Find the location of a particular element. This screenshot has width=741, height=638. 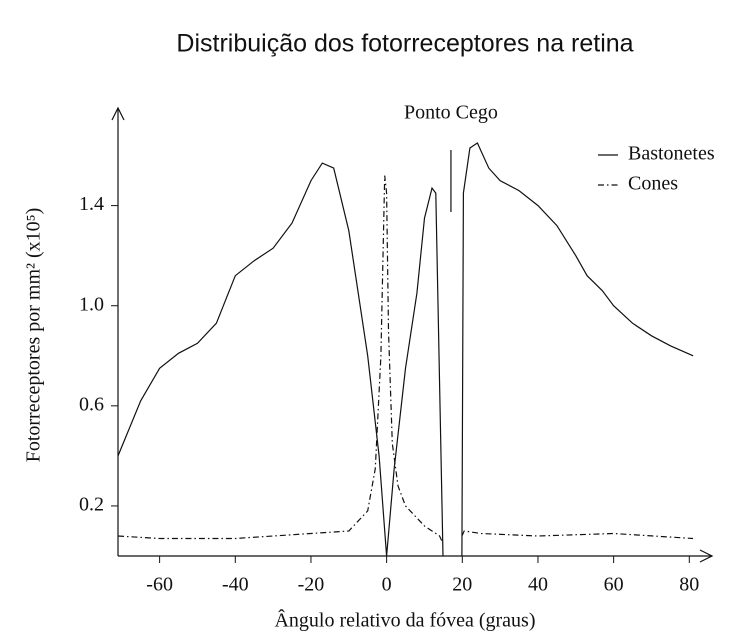

y-axis-label: Fotorreceptores por mm² (x10⁵) is located at coordinates (34, 335).